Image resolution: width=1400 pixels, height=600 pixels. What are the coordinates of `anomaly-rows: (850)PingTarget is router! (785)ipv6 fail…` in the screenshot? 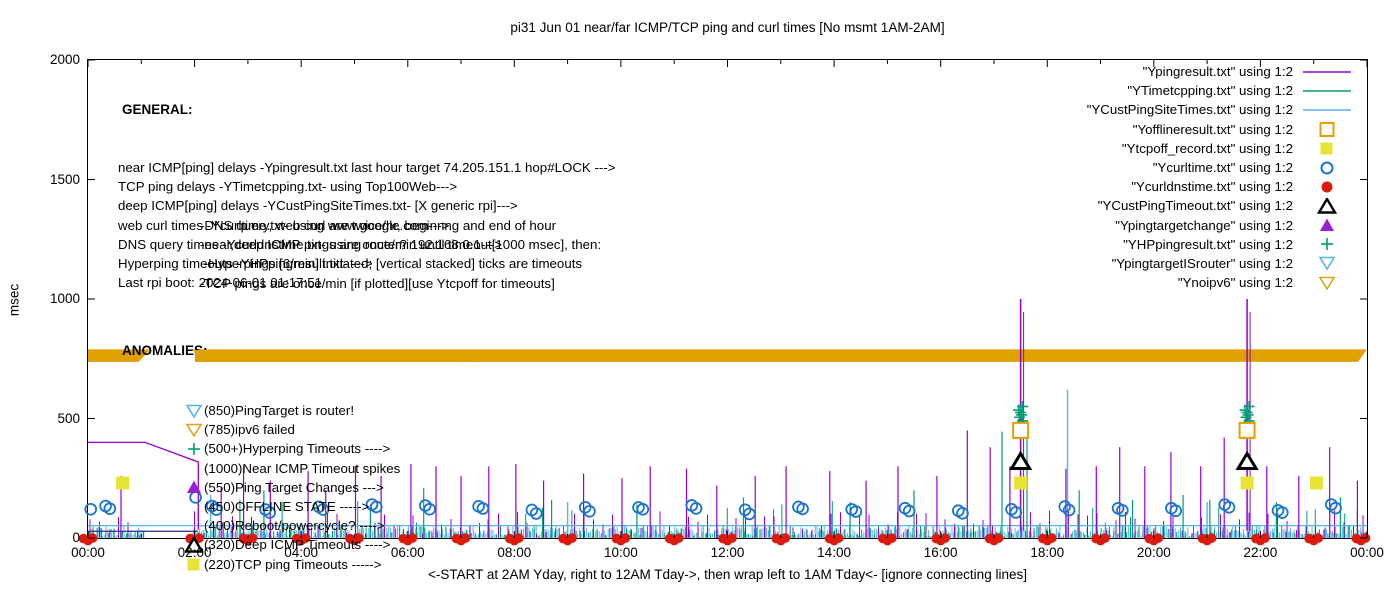 It's located at (292, 487).